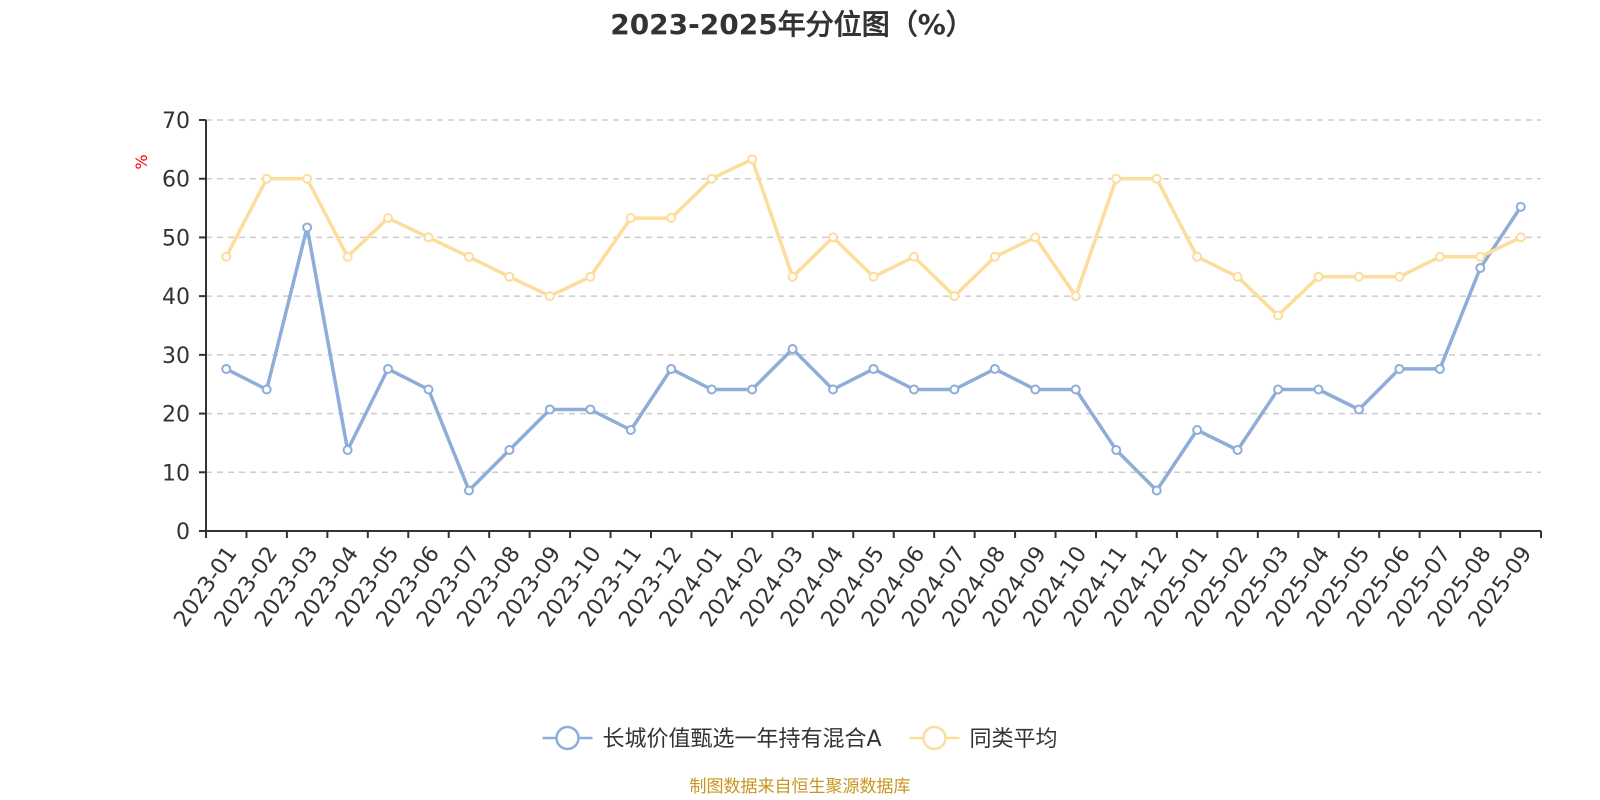 Image resolution: width=1600 pixels, height=800 pixels. Describe the element at coordinates (176, 415) in the screenshot. I see `y-tick-label: 20` at that location.